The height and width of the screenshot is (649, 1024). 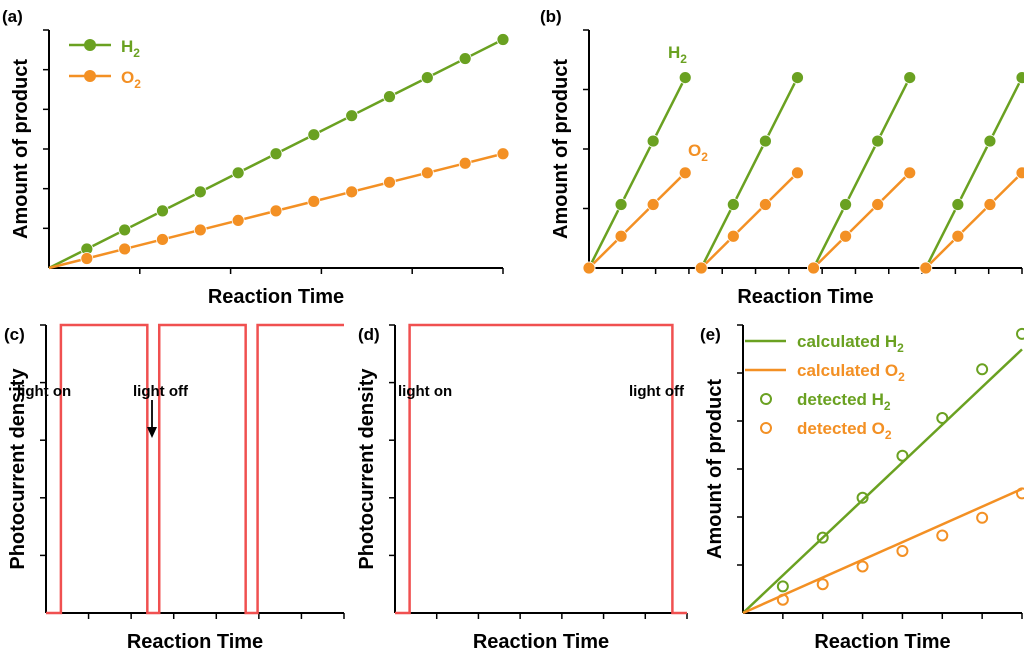 I want to click on legend-label: calculated H2, so click(x=850, y=343).